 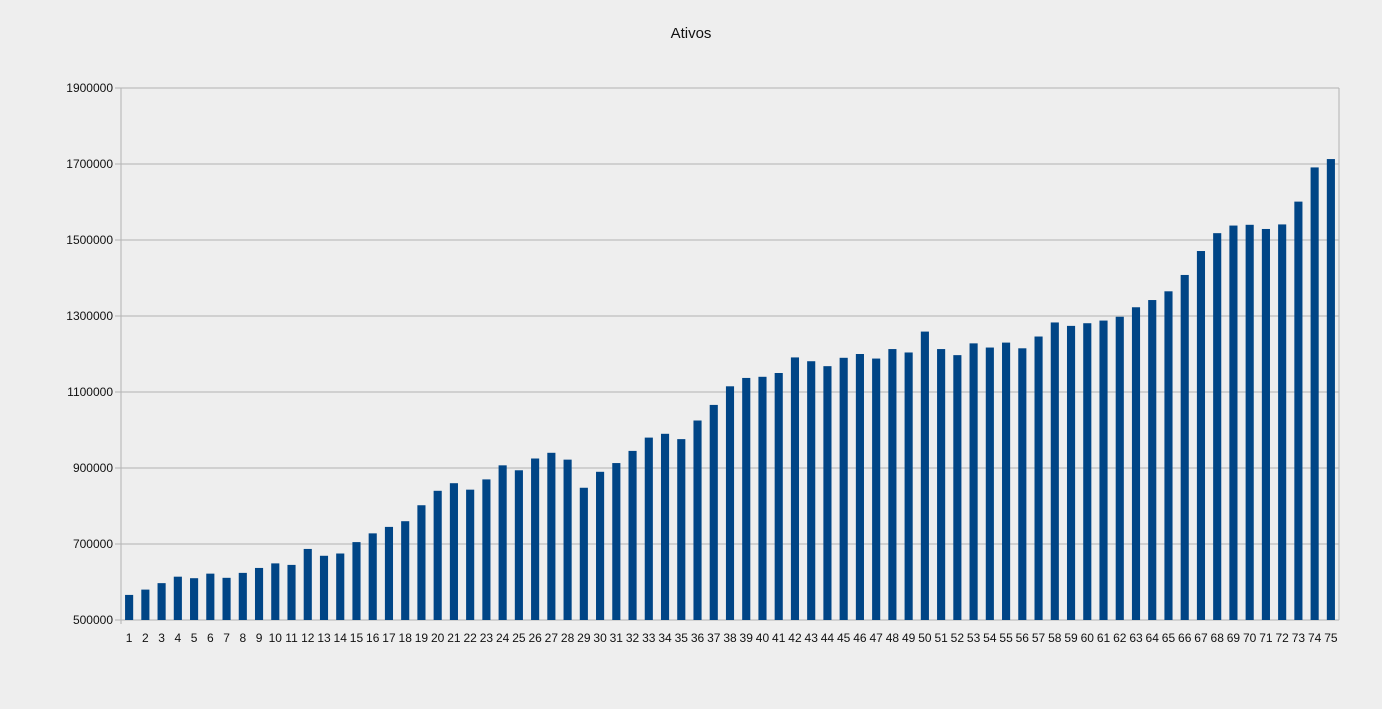 What do you see at coordinates (698, 638) in the screenshot?
I see `x-tick-label: 36` at bounding box center [698, 638].